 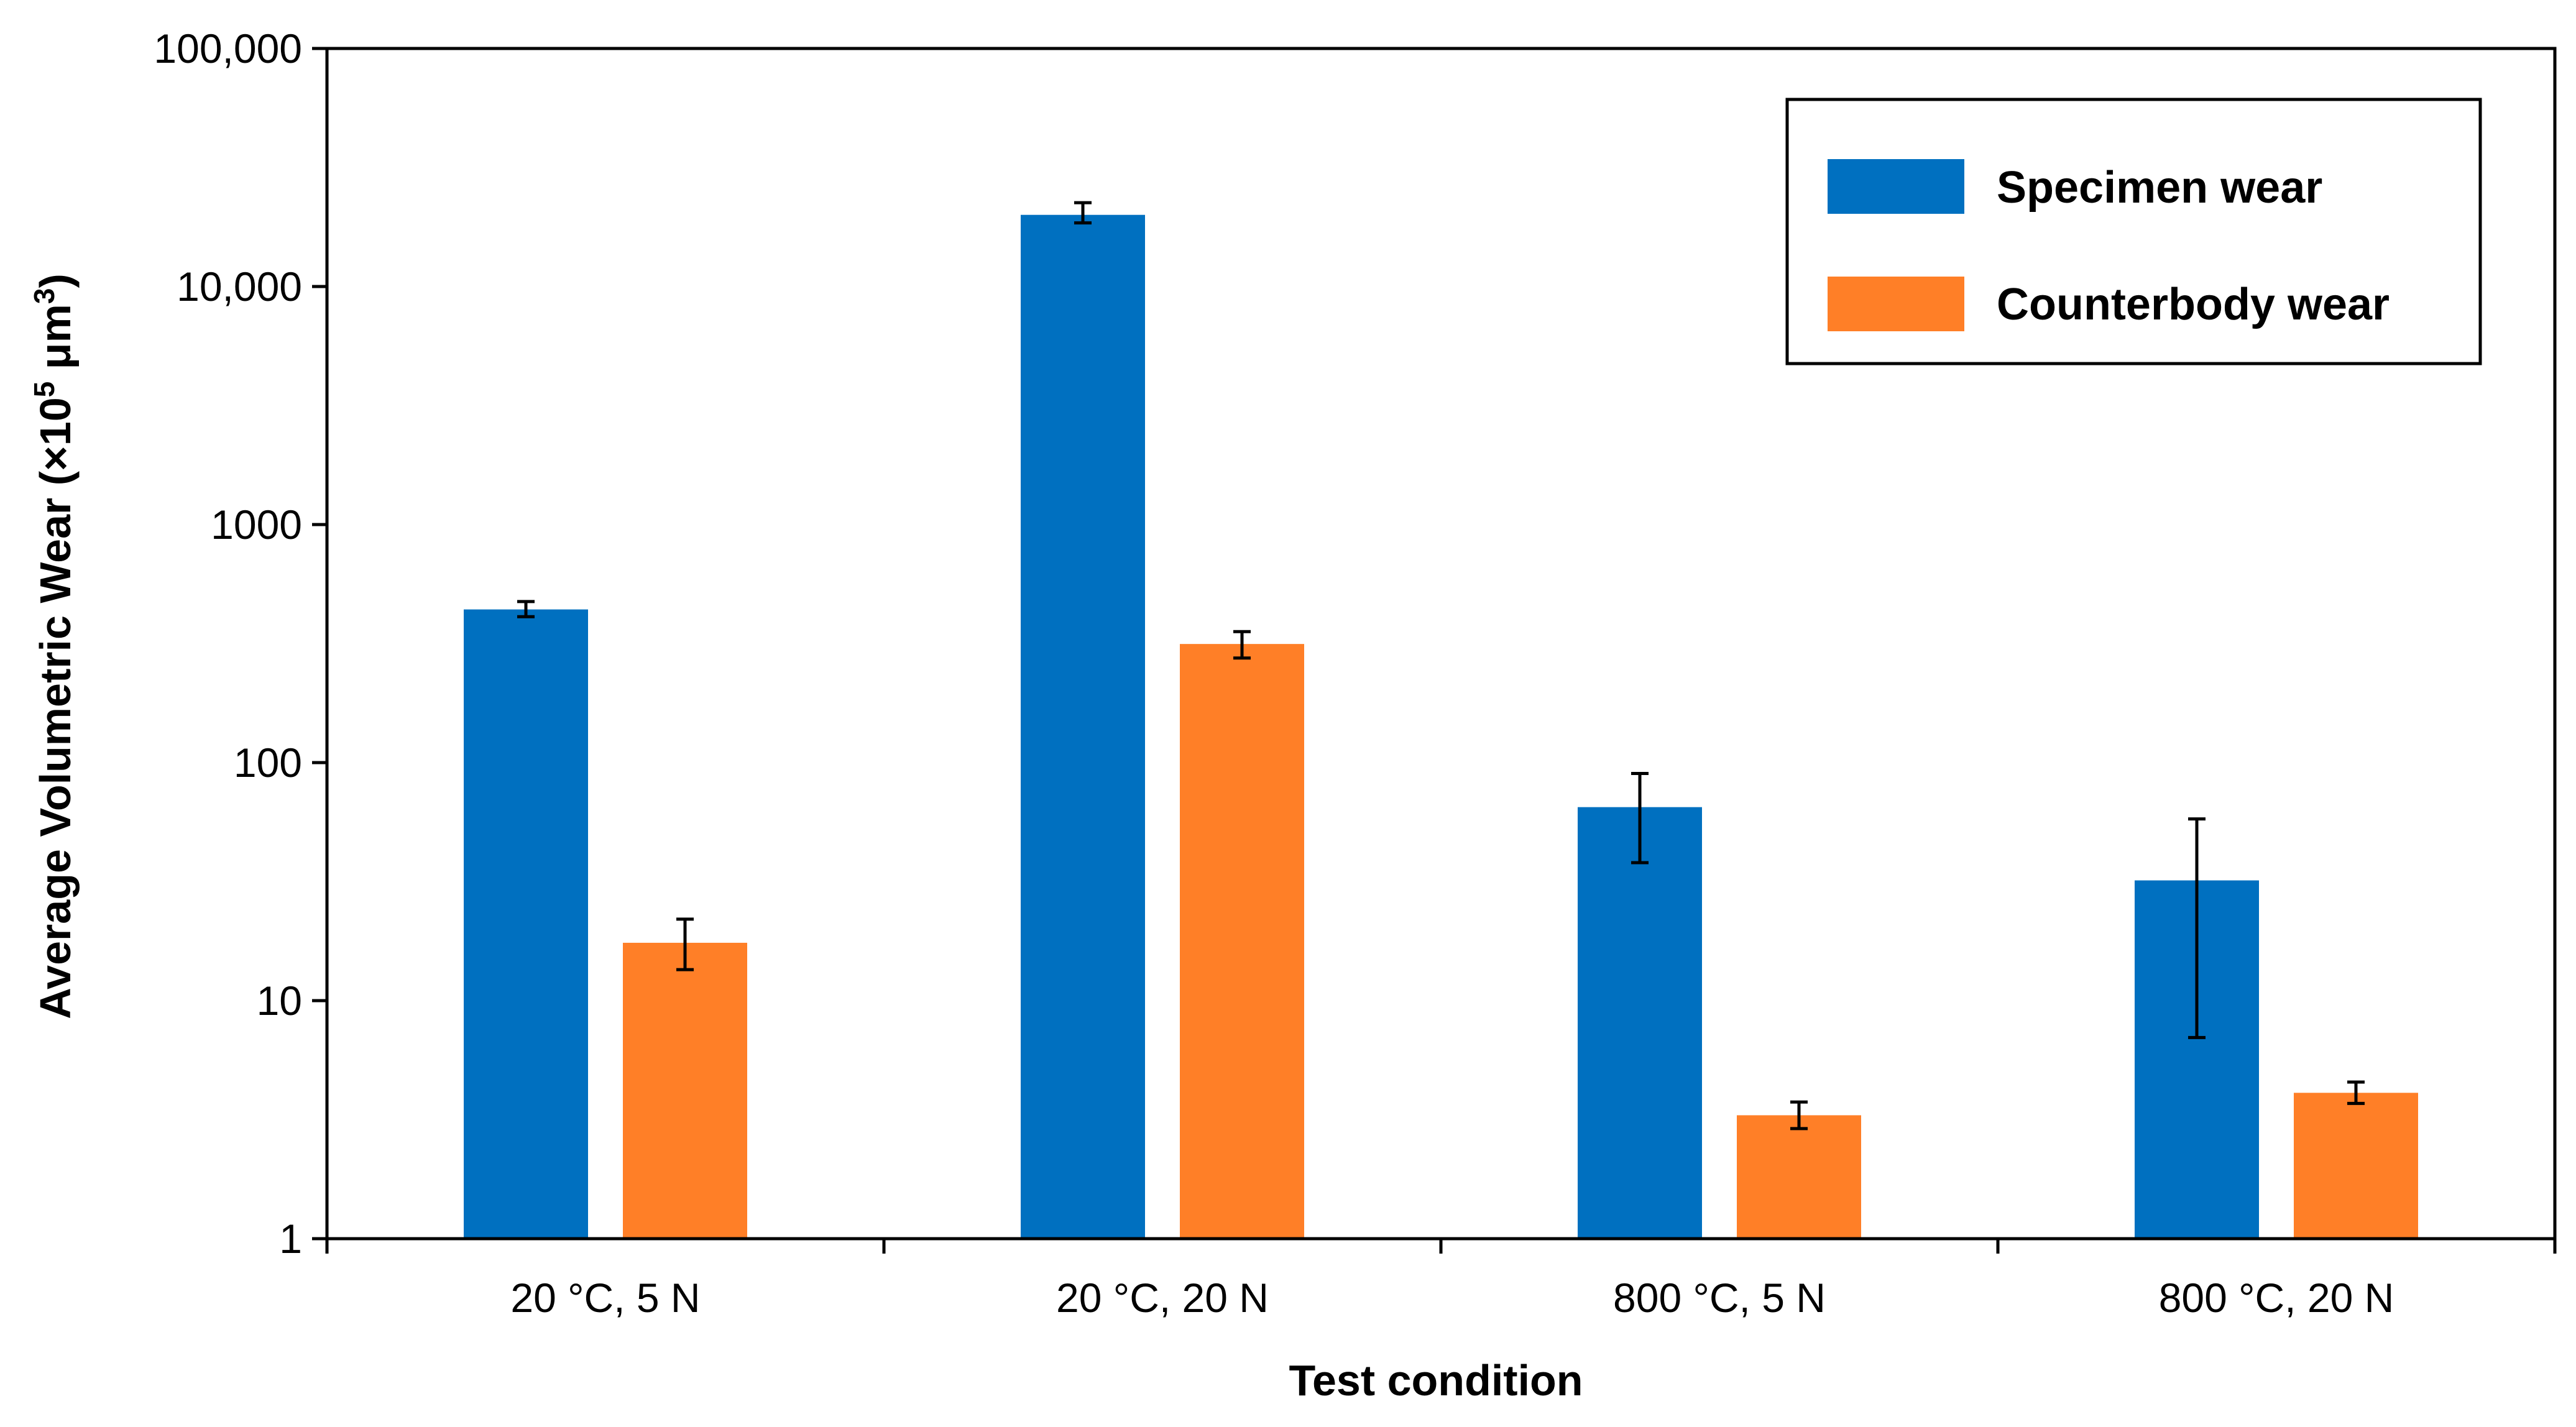 What do you see at coordinates (2197, 928) in the screenshot?
I see `error-bar-specimen-wear-800-c-20-n` at bounding box center [2197, 928].